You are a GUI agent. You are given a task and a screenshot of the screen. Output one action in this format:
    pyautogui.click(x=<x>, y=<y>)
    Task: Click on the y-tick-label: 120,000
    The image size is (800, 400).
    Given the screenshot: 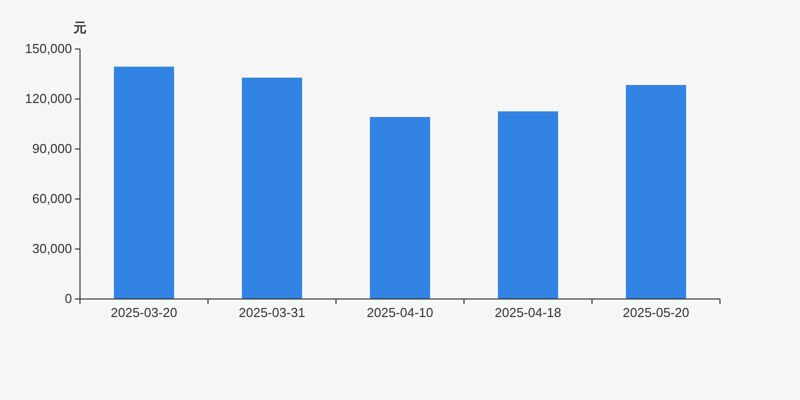 What is the action you would take?
    pyautogui.click(x=48, y=98)
    